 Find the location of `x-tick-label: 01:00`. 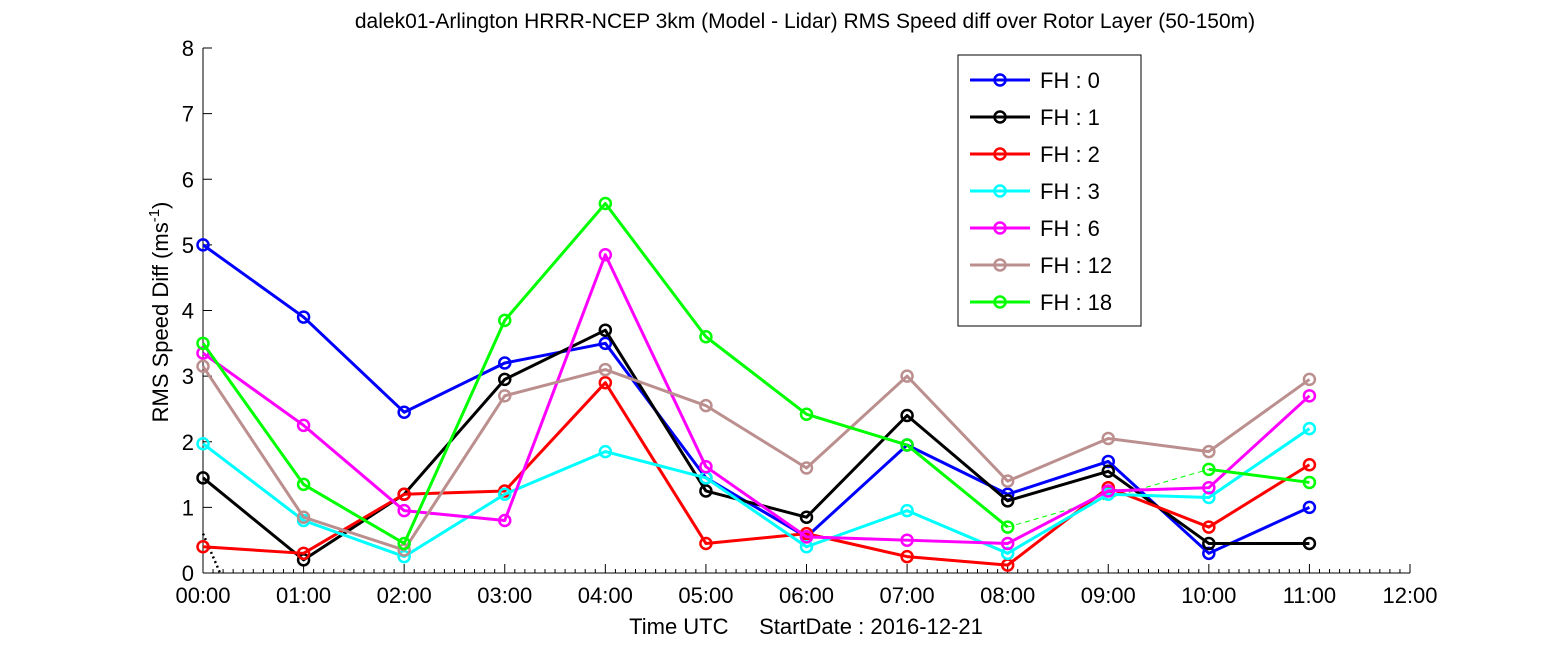

x-tick-label: 01:00 is located at coordinates (303, 595).